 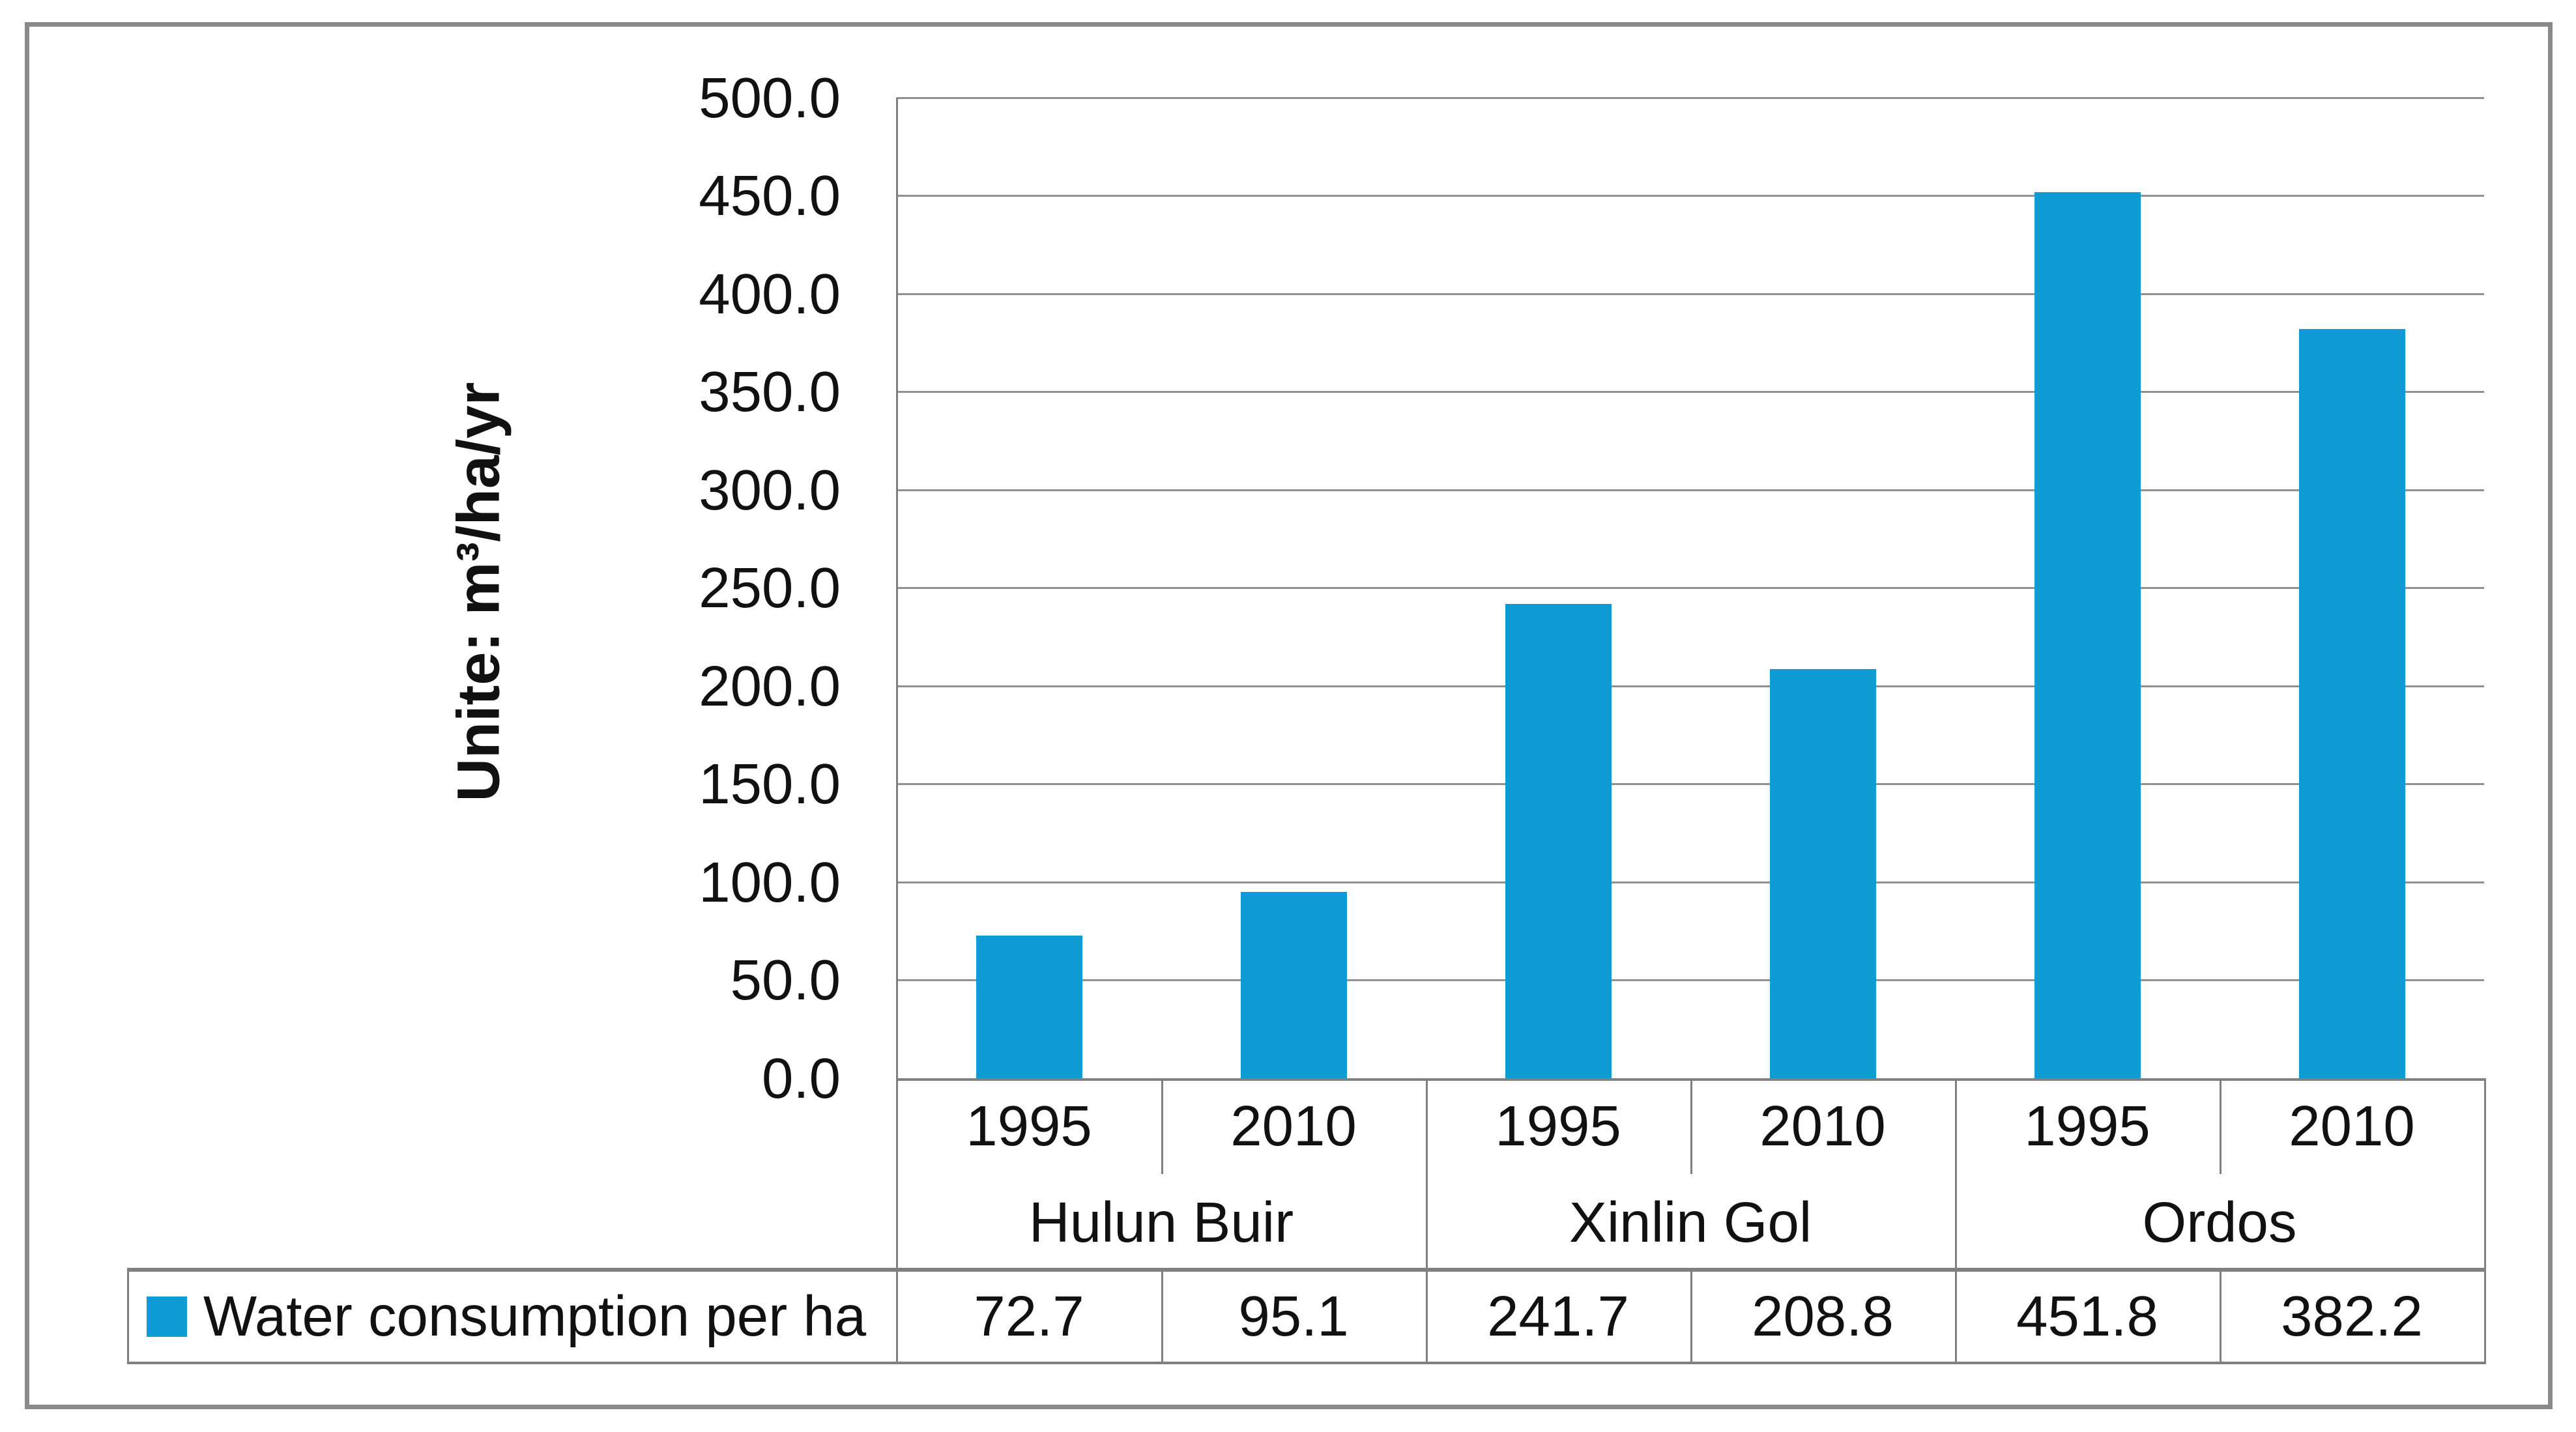 I want to click on y-axis-title: Unite: m³/ha/yr, so click(x=478, y=592).